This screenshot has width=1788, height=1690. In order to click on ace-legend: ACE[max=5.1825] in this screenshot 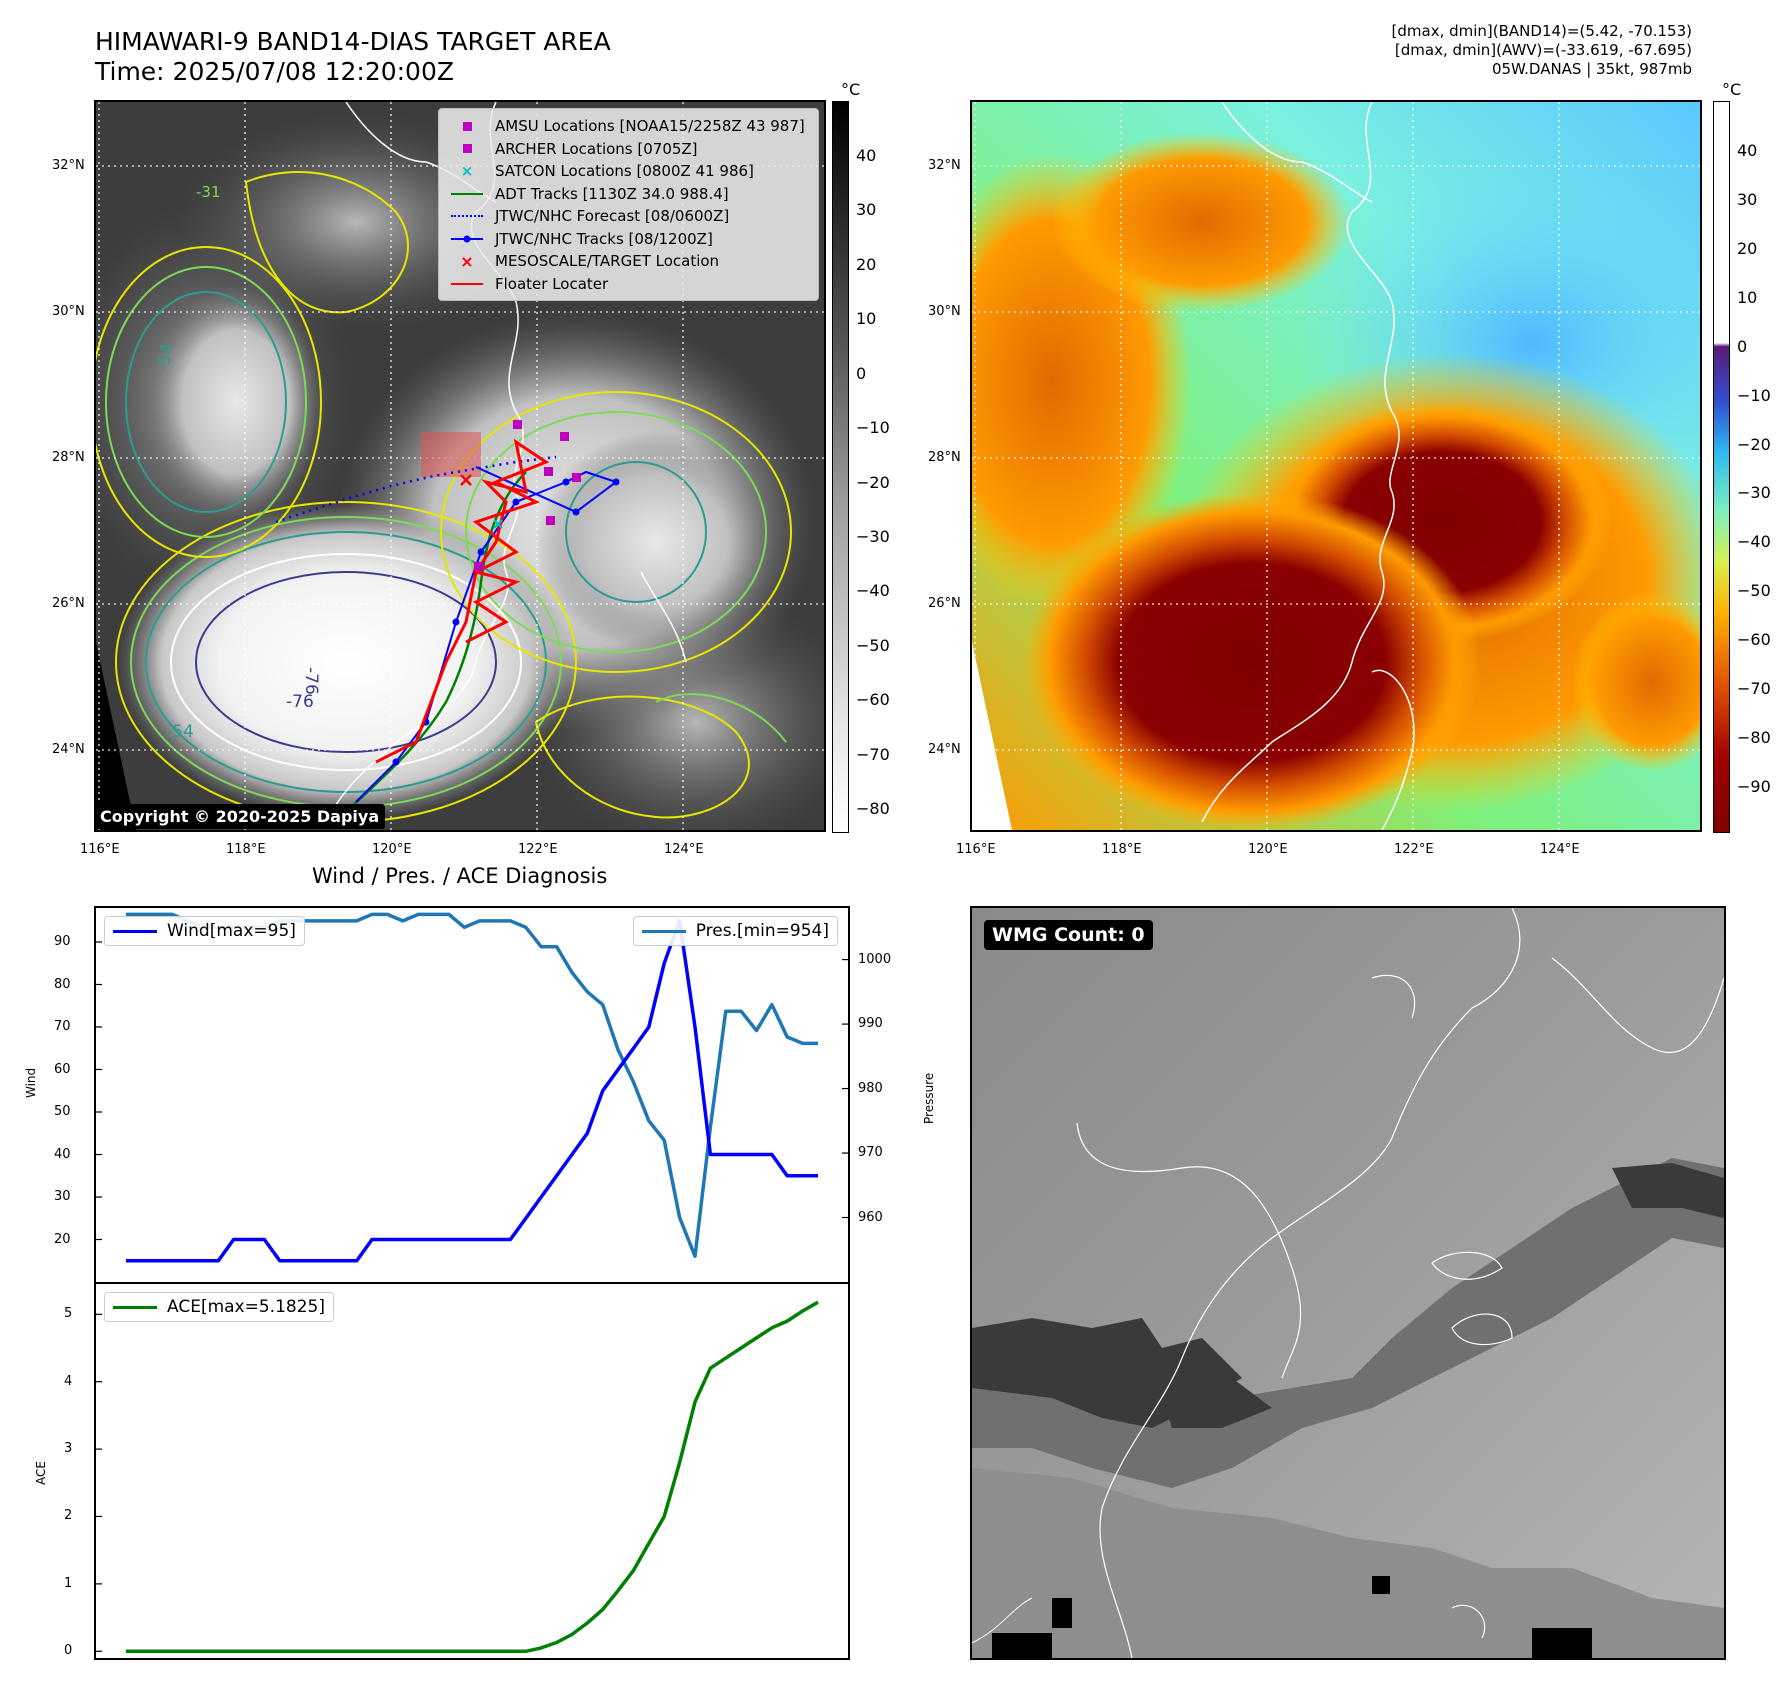, I will do `click(219, 1307)`.